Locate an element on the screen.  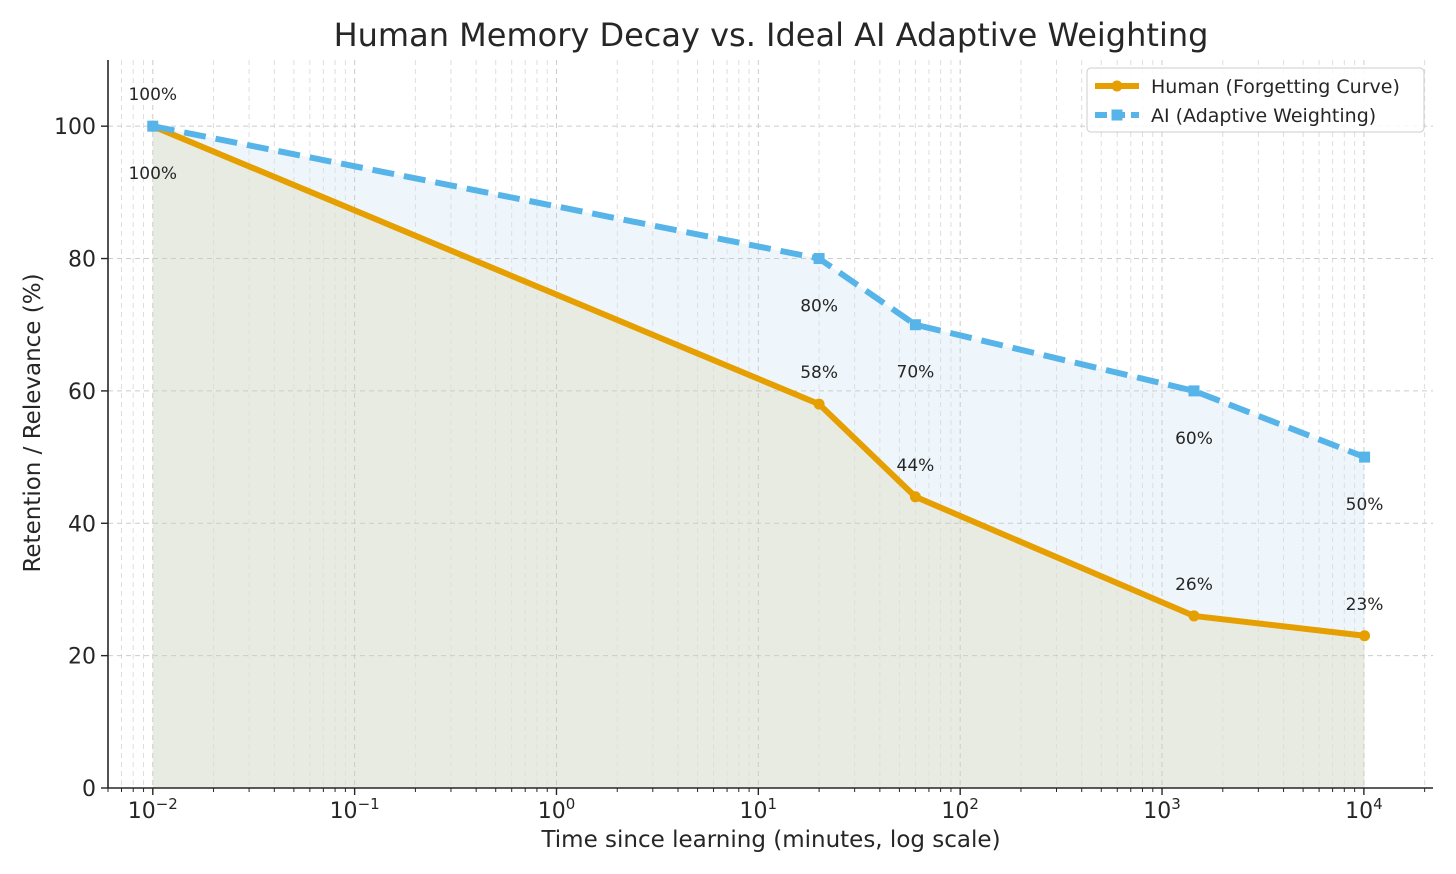
legend-label-ai: AI (Adaptive Weighting) is located at coordinates (1263, 116).